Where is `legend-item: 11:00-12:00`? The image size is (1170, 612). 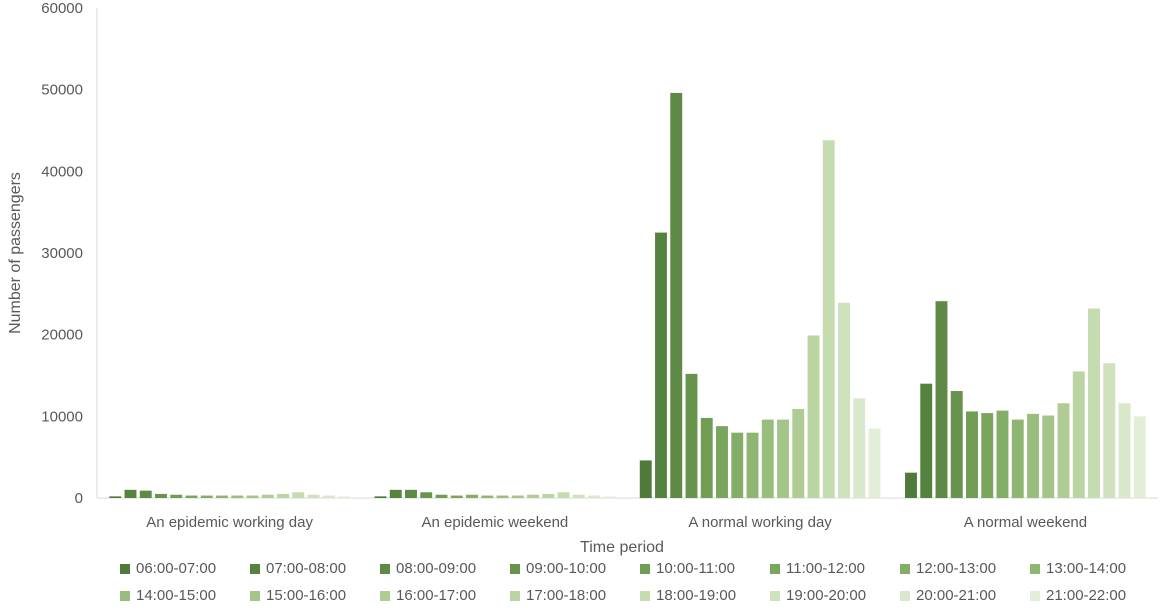
legend-item: 11:00-12:00 is located at coordinates (835, 568).